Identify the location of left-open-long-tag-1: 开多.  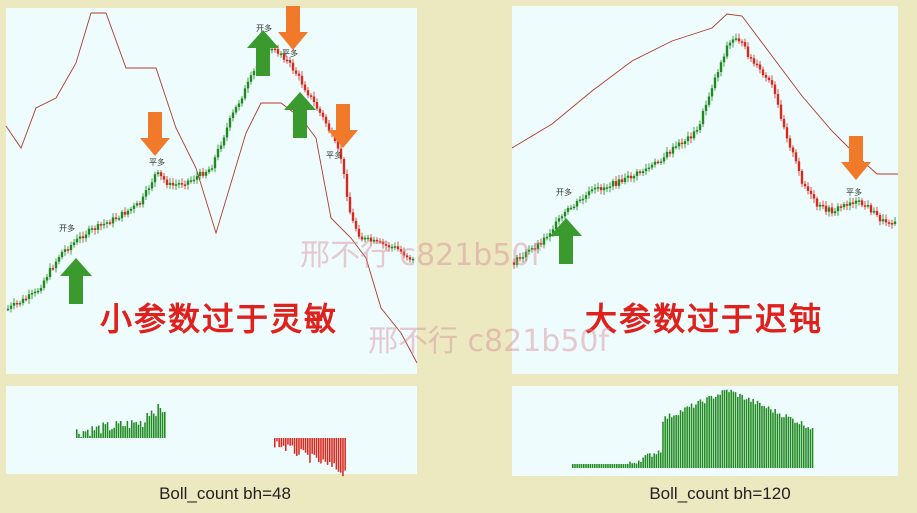
(67, 228).